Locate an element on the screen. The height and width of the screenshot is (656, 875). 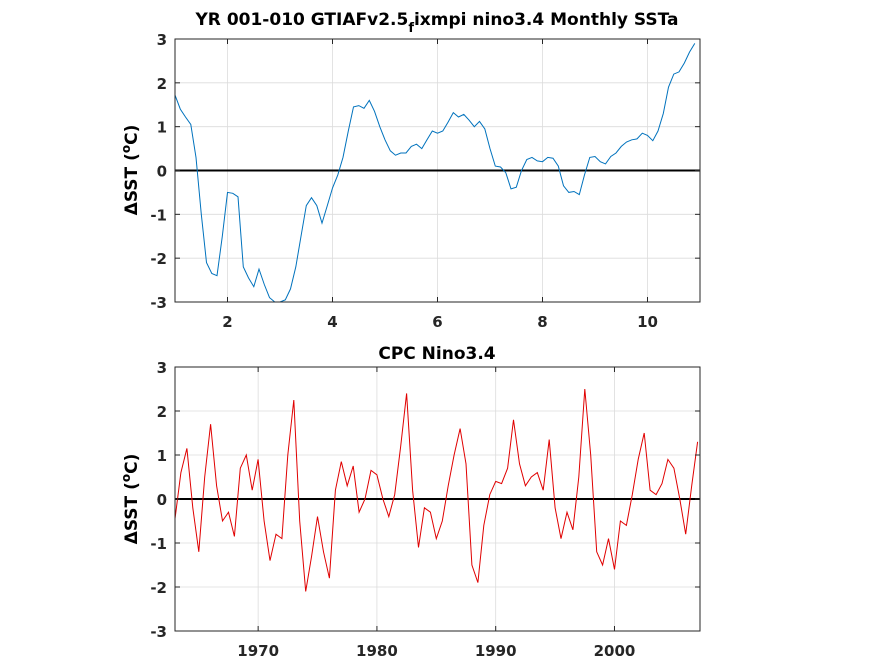
x-tick-label: 10 is located at coordinates (647, 322).